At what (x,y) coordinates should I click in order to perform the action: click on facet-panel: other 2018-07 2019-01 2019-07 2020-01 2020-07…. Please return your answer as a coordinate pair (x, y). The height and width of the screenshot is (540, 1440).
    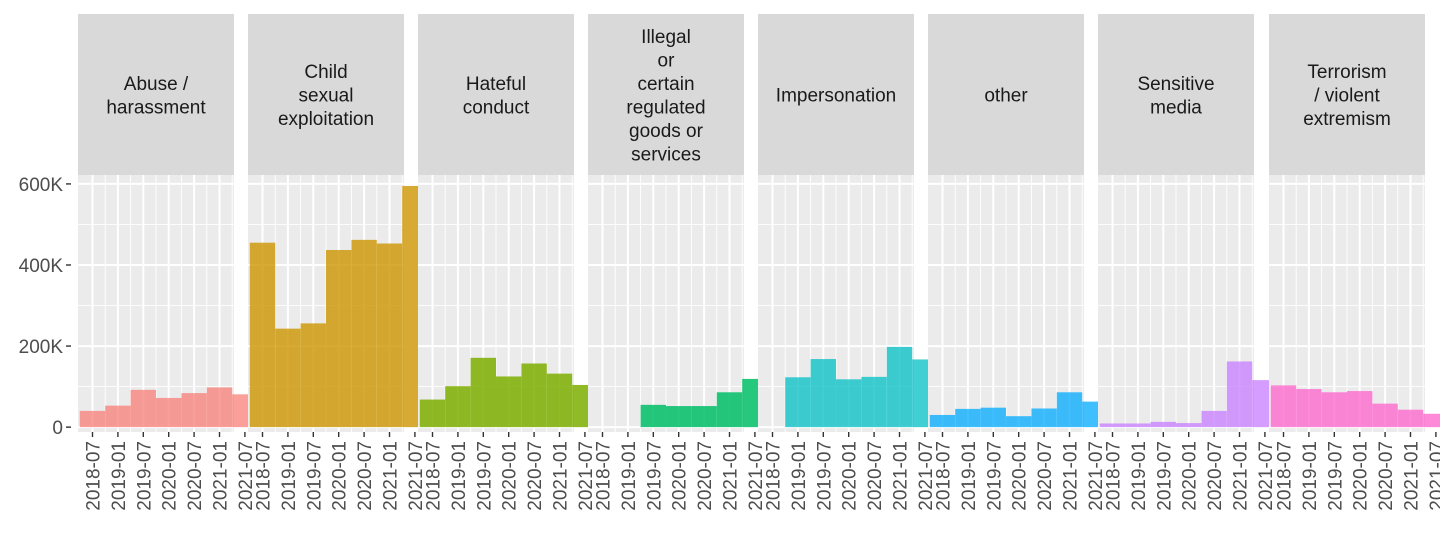
    Looking at the image, I should click on (1018, 262).